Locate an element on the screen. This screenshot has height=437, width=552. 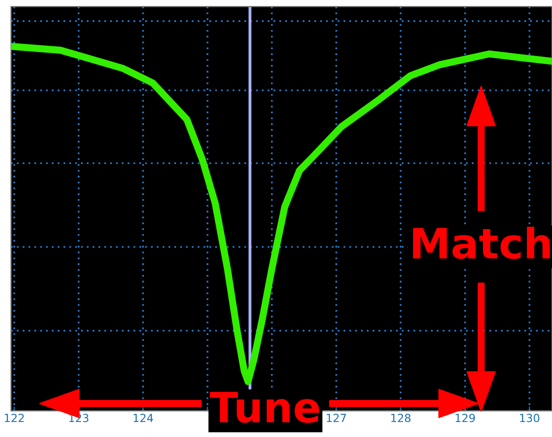
annotation: Tune is located at coordinates (265, 407).